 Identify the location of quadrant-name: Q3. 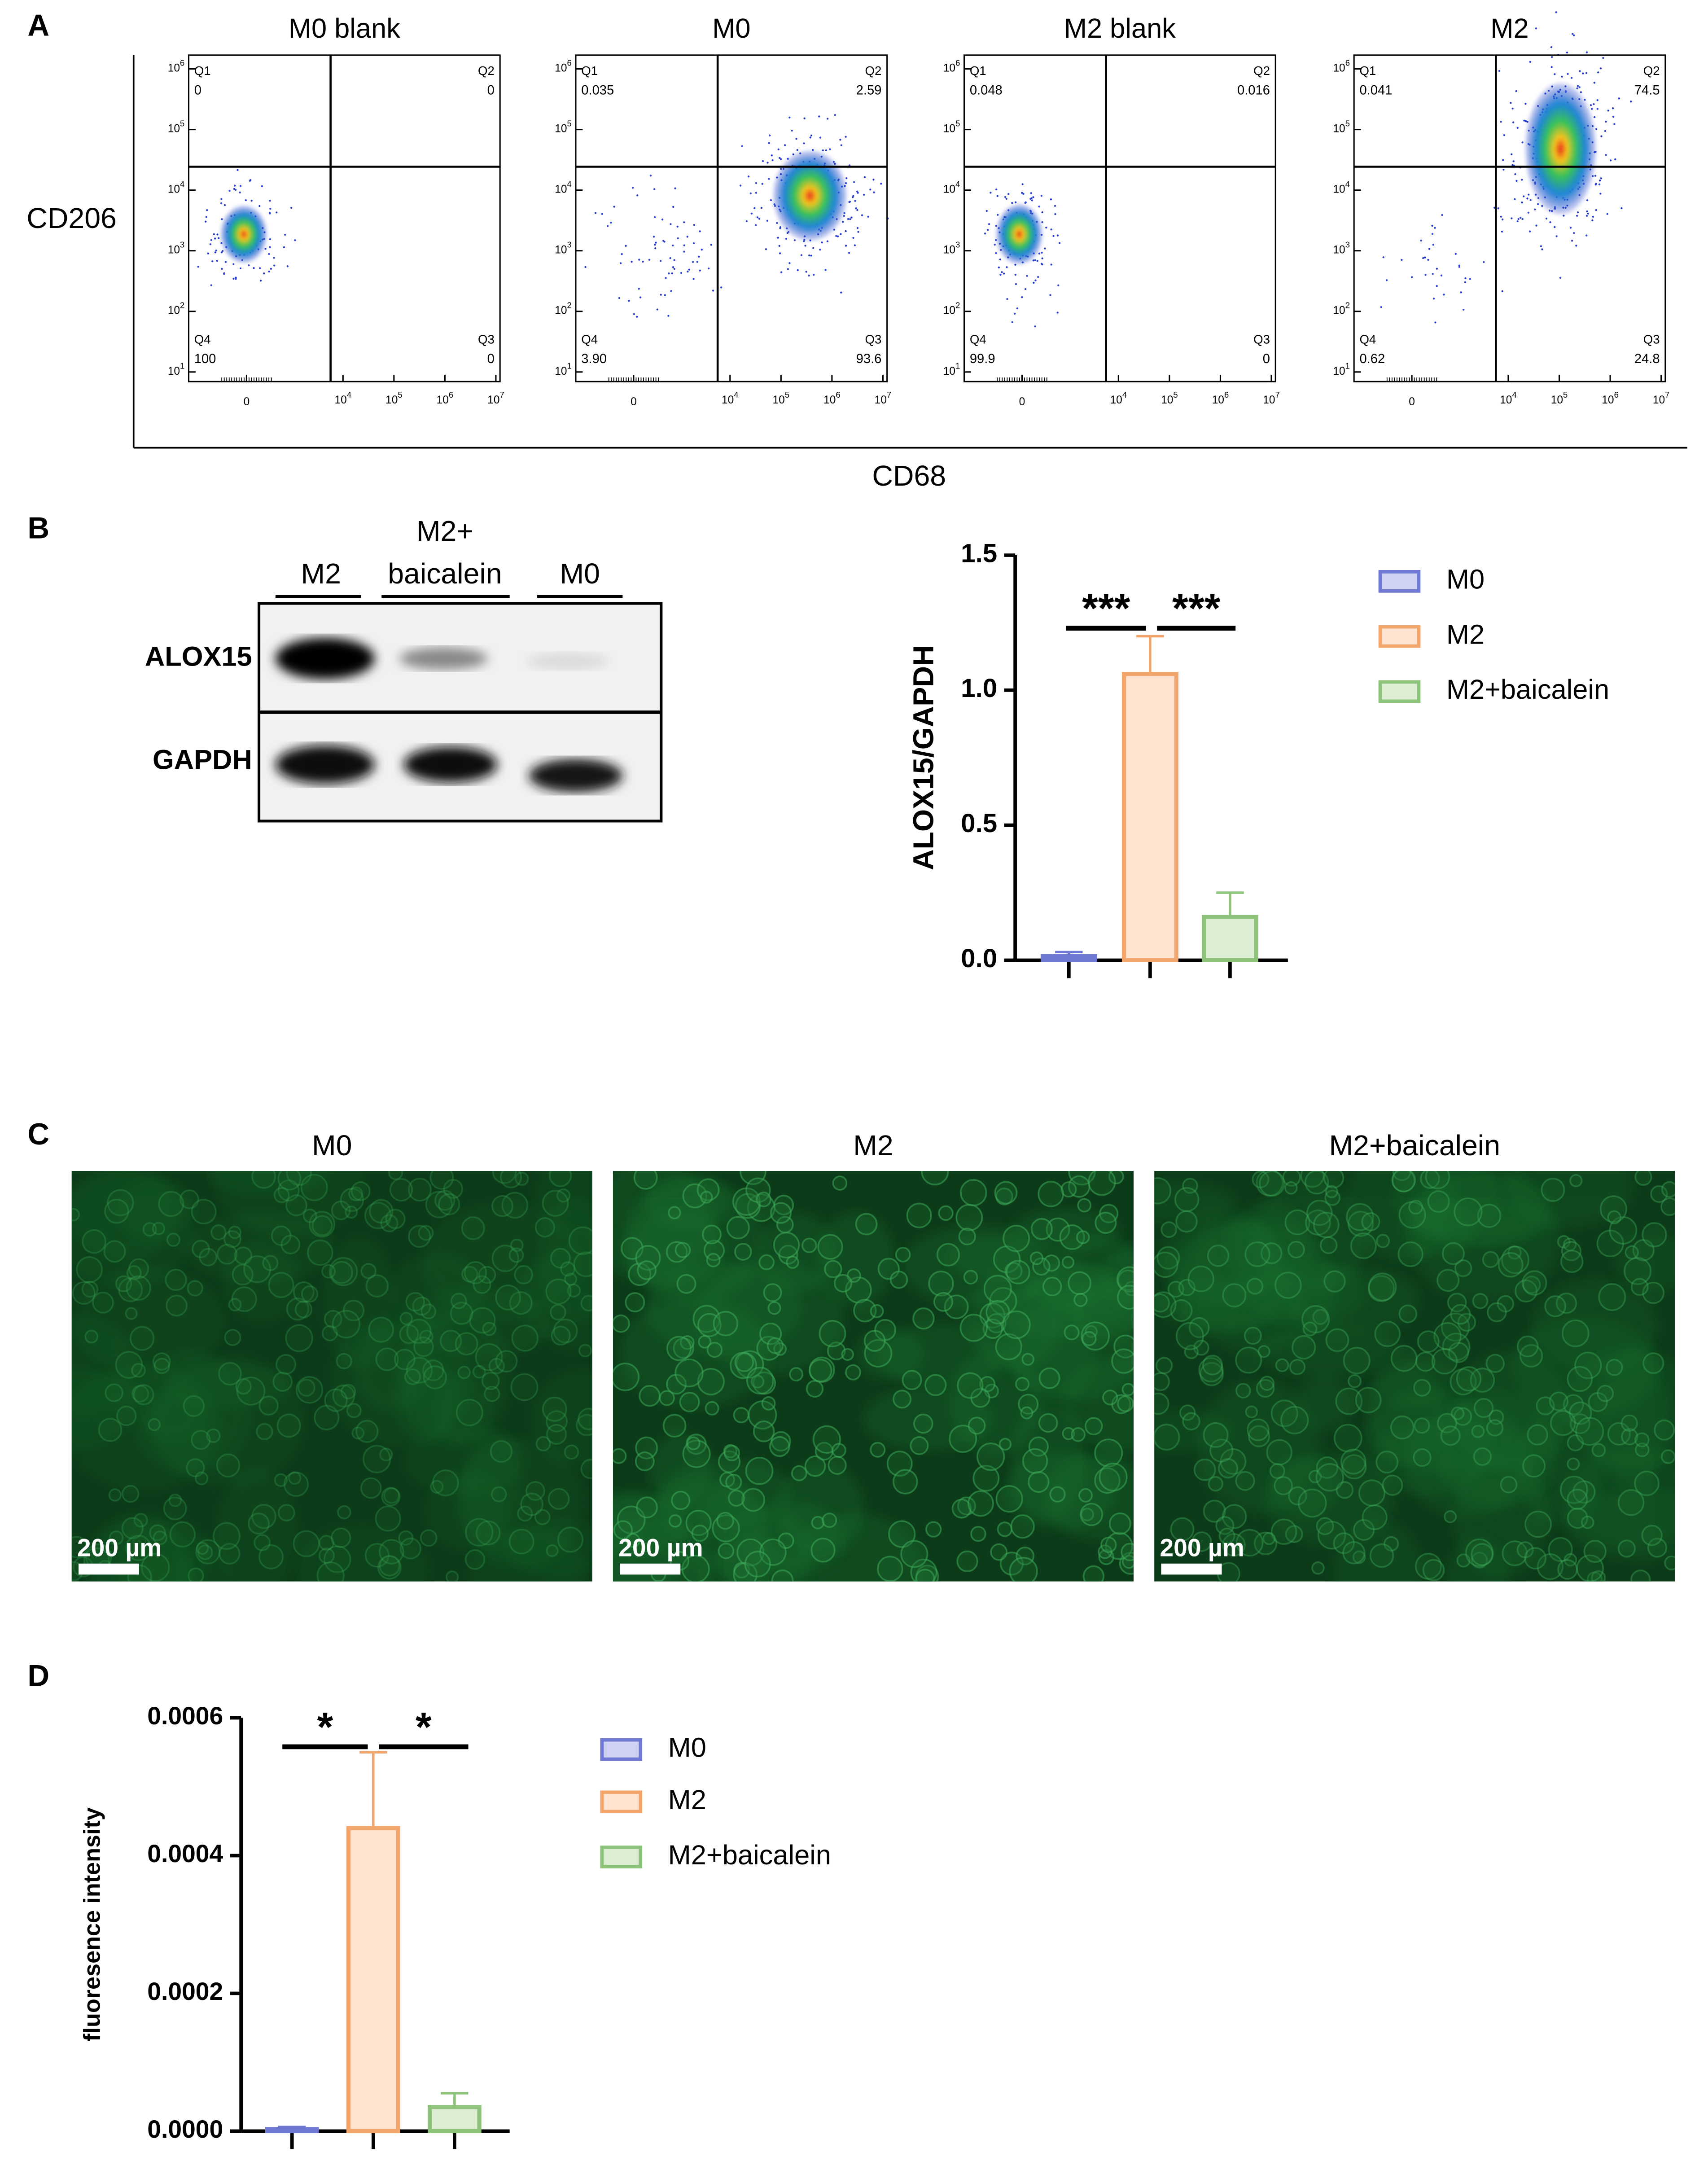
(873, 339).